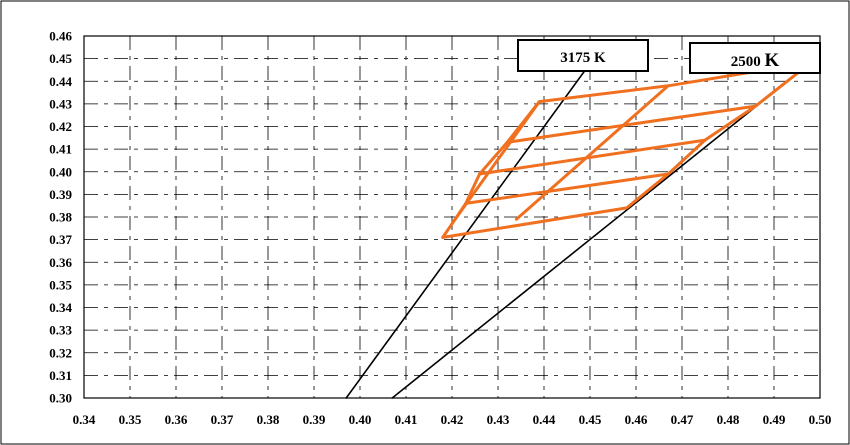 The width and height of the screenshot is (850, 445). Describe the element at coordinates (60, 352) in the screenshot. I see `y-tick-label: 0.32` at that location.